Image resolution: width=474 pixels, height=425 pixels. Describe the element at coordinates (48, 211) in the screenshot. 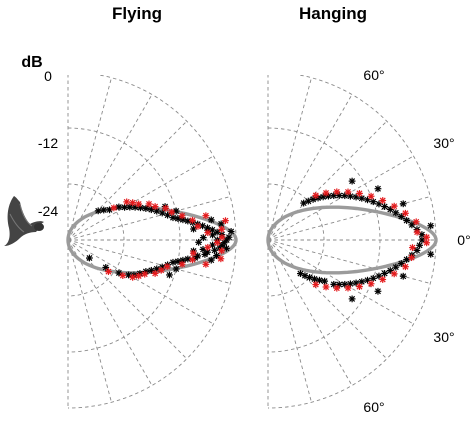

I see `radial-tick-label-2: -24` at that location.